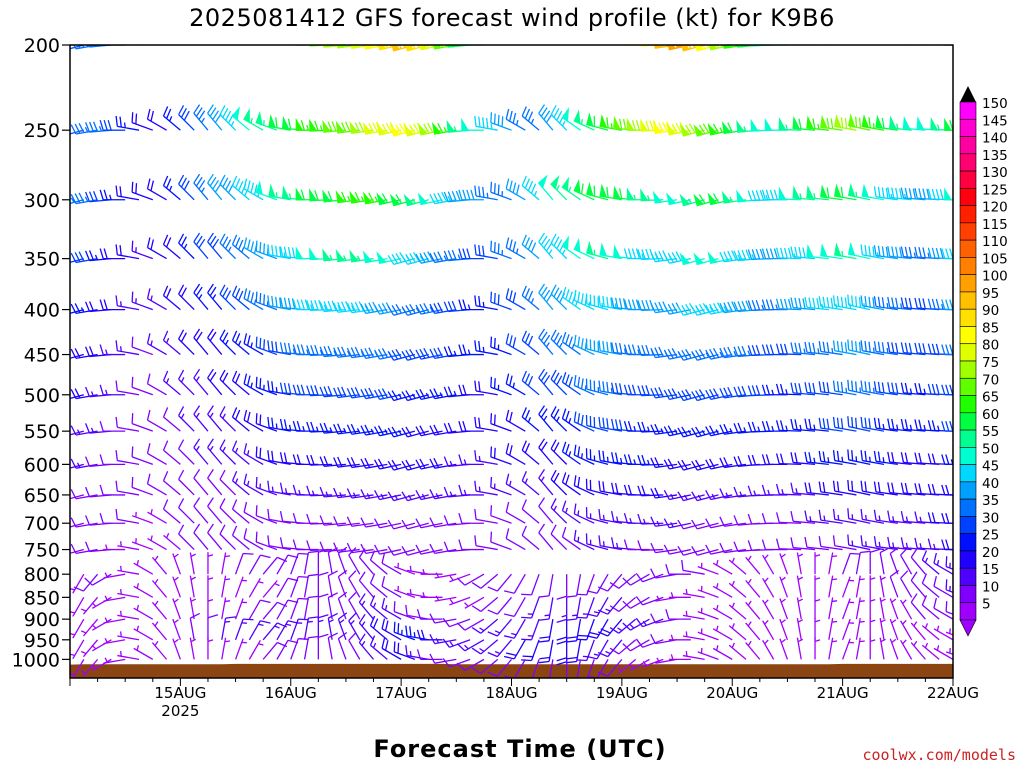  What do you see at coordinates (968, 214) in the screenshot?
I see `colorbar-swatch` at bounding box center [968, 214].